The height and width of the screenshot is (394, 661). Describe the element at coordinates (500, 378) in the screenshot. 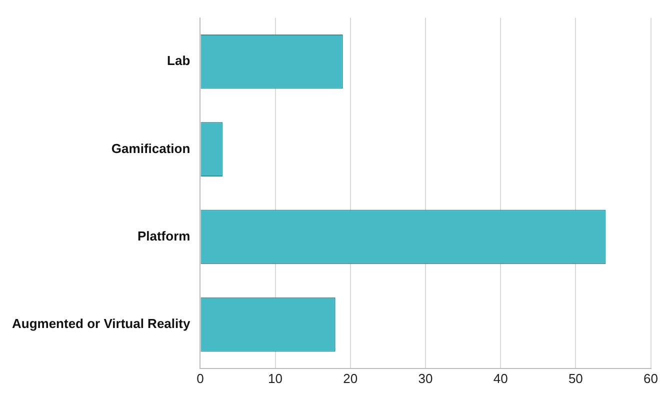

I see `x-tick-label: 40` at that location.